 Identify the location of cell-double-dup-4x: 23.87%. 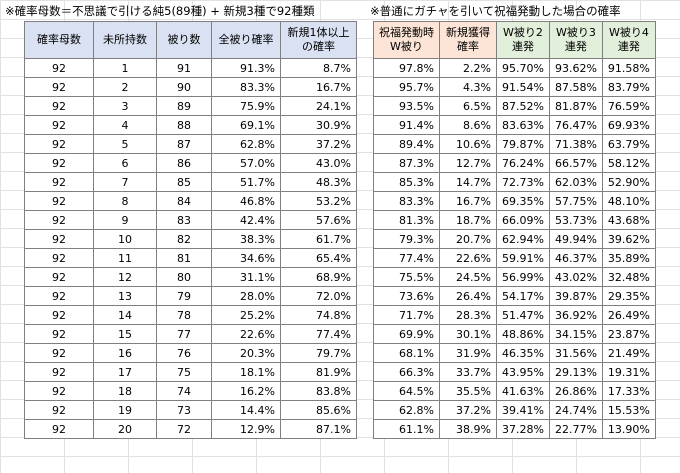
(628, 334).